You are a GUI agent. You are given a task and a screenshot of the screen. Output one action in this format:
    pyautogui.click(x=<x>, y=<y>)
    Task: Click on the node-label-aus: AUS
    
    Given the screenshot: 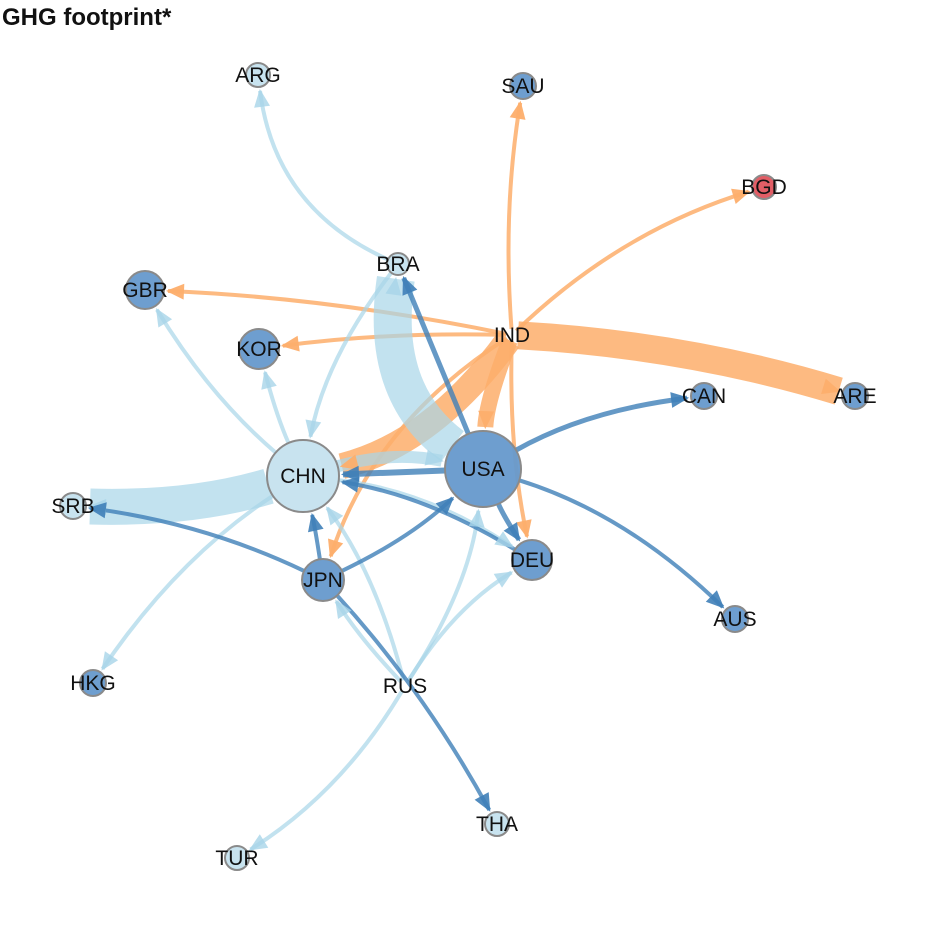 What is the action you would take?
    pyautogui.click(x=734, y=619)
    